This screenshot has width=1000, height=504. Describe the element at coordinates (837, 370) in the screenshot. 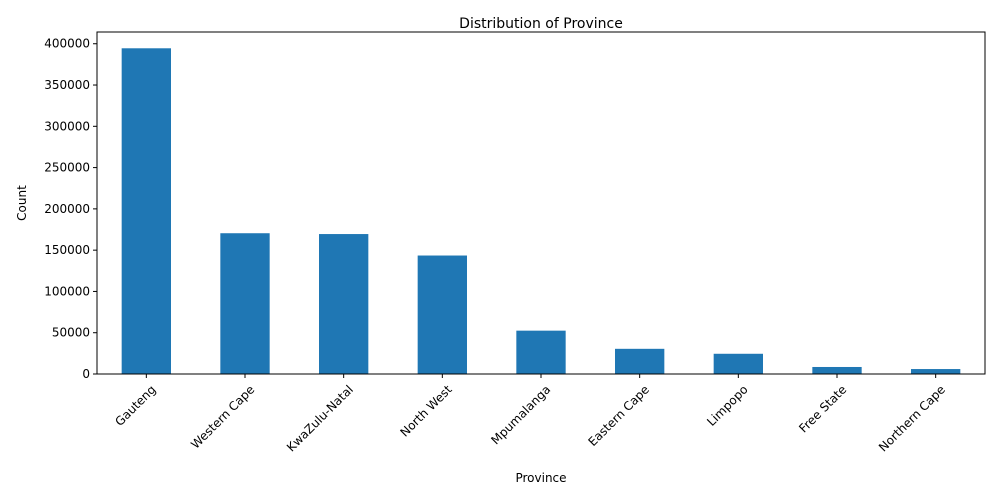

I see `bar-free-state` at that location.